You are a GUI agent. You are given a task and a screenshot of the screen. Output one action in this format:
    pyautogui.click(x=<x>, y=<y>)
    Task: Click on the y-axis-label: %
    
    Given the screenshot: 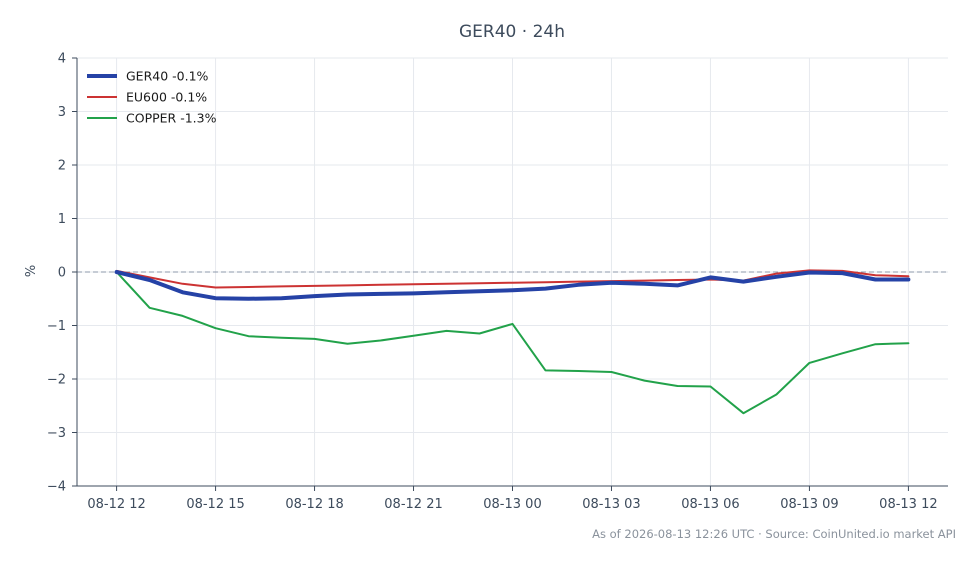 What is the action you would take?
    pyautogui.click(x=31, y=271)
    